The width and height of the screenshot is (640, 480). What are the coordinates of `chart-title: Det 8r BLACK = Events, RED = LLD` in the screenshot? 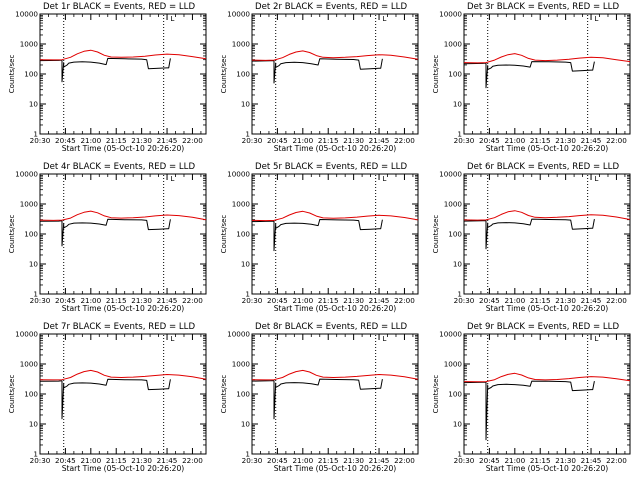 It's located at (331, 327).